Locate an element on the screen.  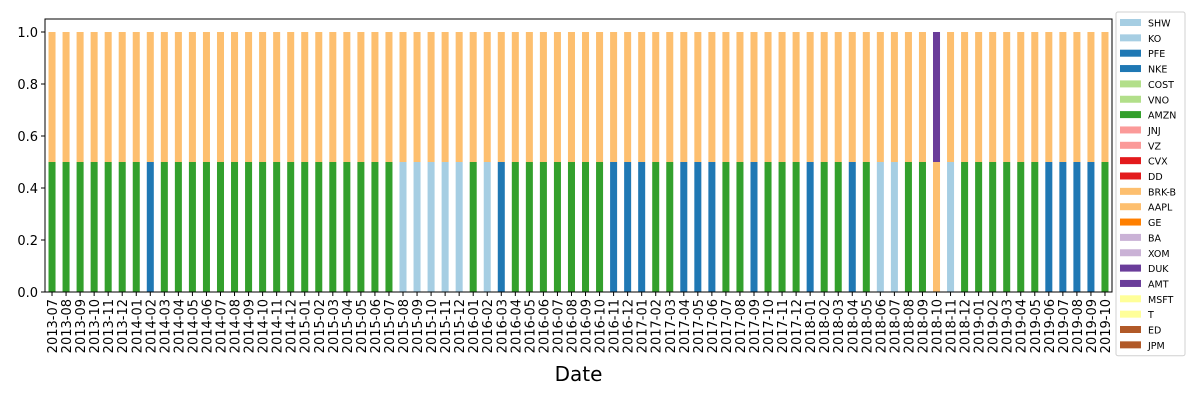
legend-label-aapl: AAPL is located at coordinates (1160, 208).